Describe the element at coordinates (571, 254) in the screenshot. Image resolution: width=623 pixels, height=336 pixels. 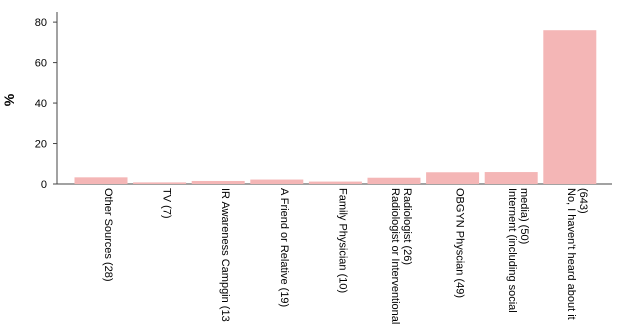
I see `x-tick-label-line: No, I haven't heard about it` at that location.